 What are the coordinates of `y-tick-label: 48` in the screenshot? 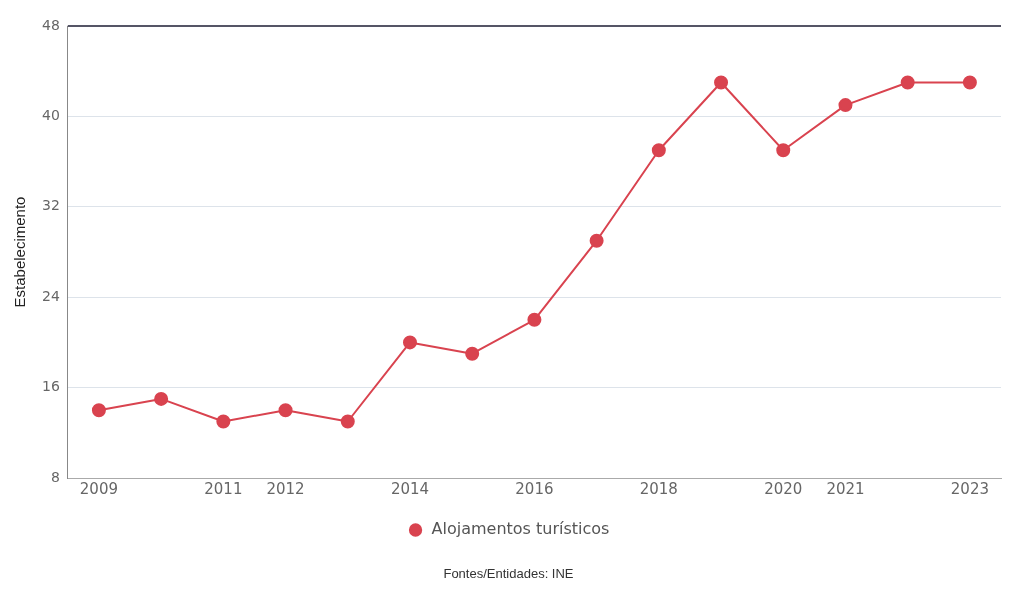 It's located at (50, 24).